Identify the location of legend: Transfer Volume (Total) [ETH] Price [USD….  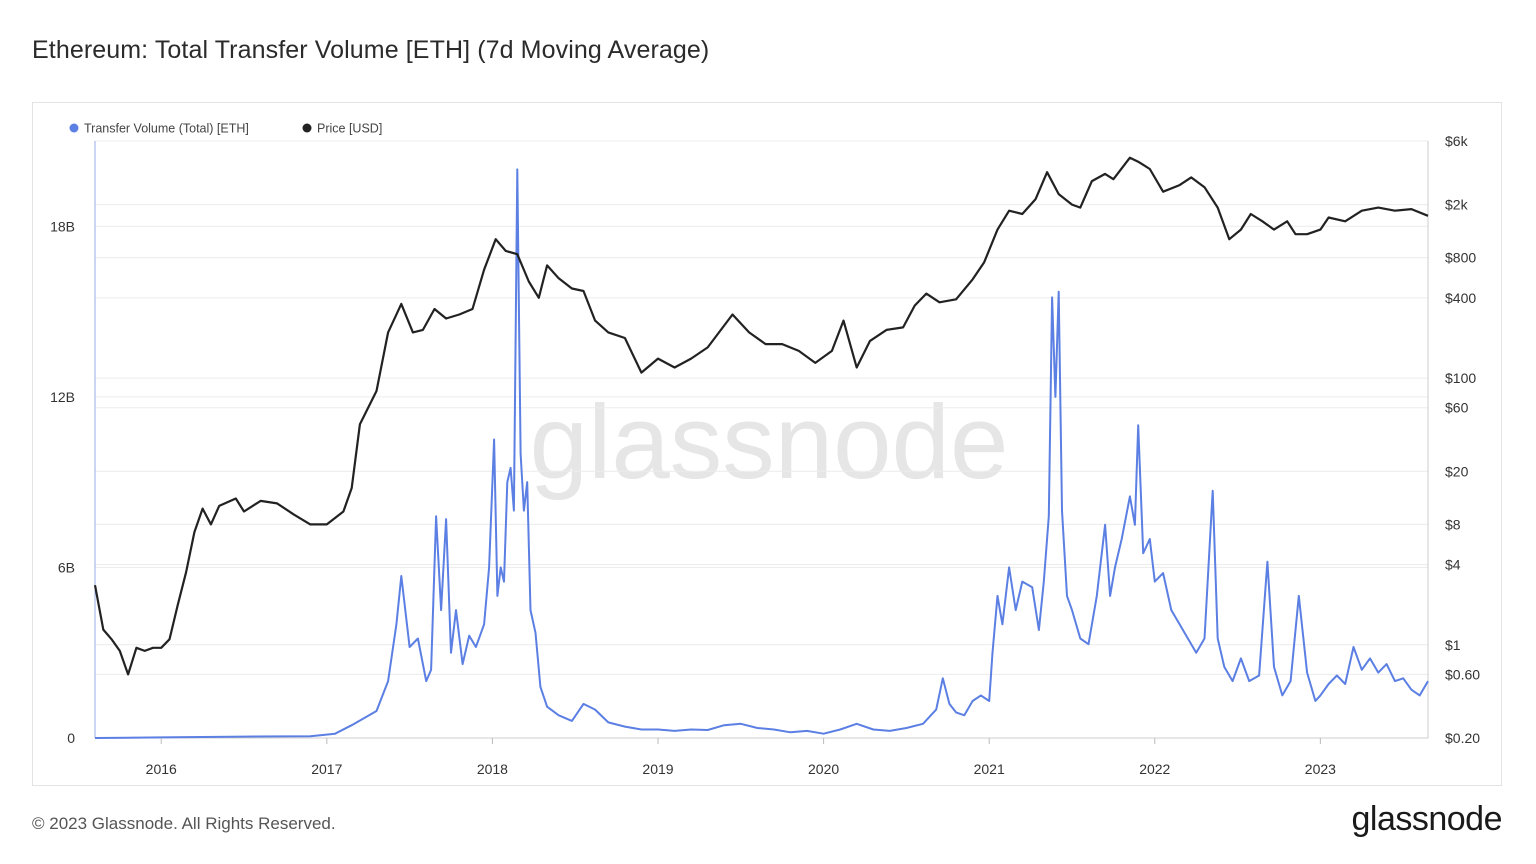
(226, 129).